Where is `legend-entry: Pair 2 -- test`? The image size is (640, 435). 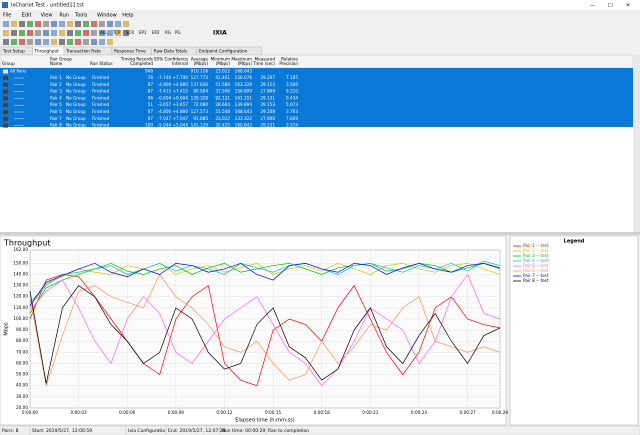 legend-entry: Pair 2 -- test is located at coordinates (536, 250).